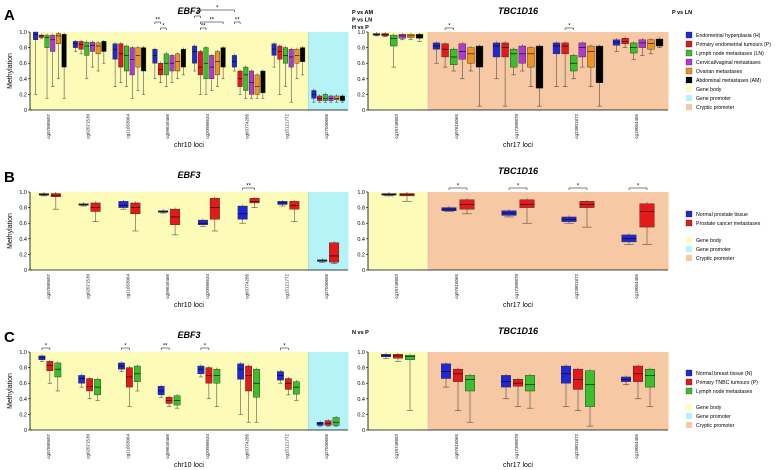 This screenshot has height=470, width=778. Describe the element at coordinates (48, 126) in the screenshot. I see `x-tick-label: cg07880607` at that location.